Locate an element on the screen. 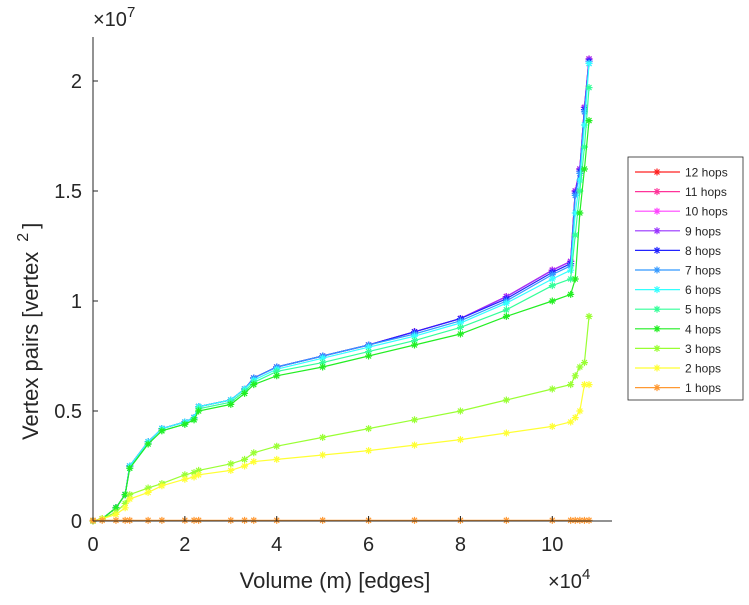  x-tick-label: 2 is located at coordinates (184, 545).